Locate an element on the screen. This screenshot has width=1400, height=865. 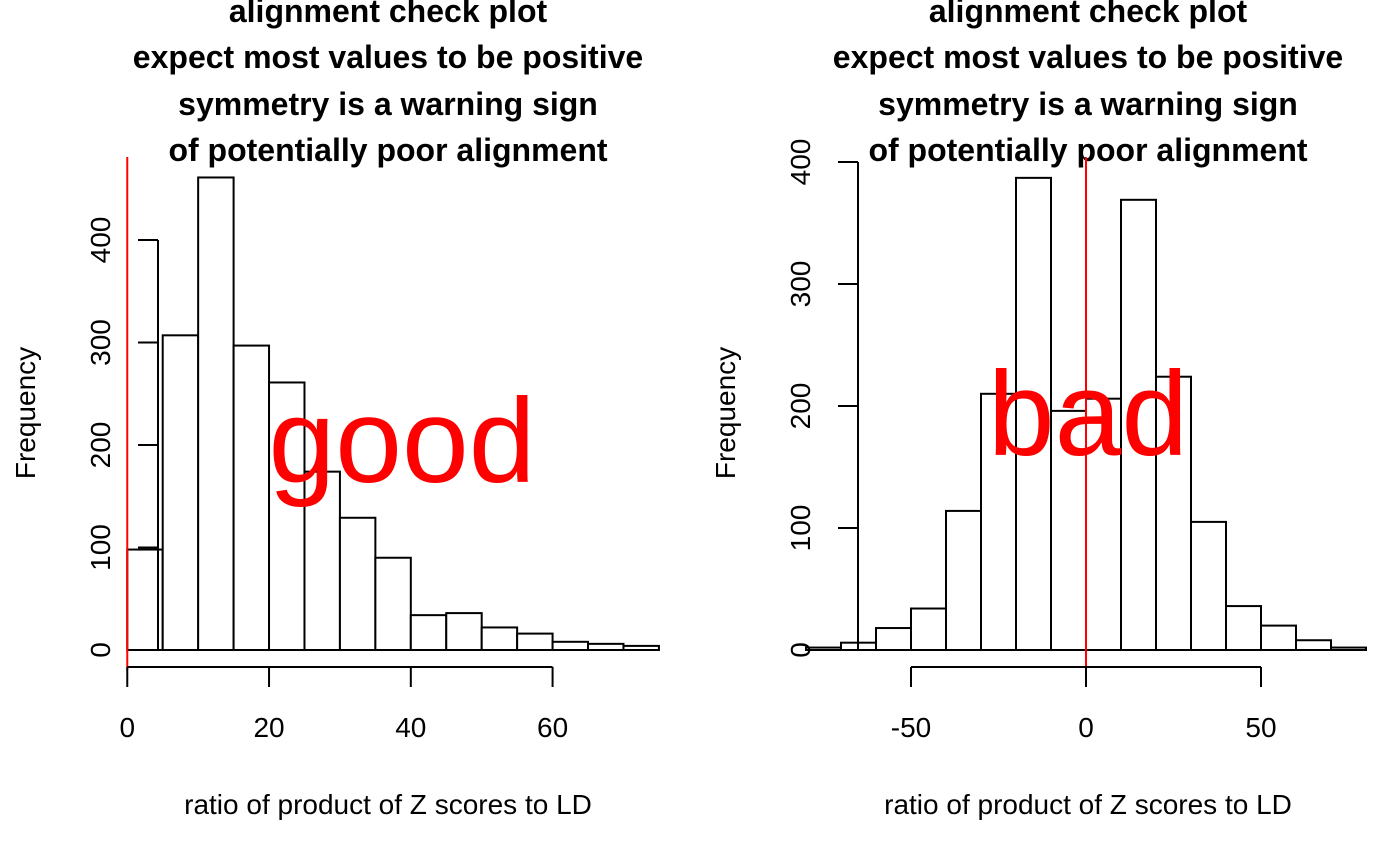
x-axis: 0 20 40 60 is located at coordinates (343, 704).